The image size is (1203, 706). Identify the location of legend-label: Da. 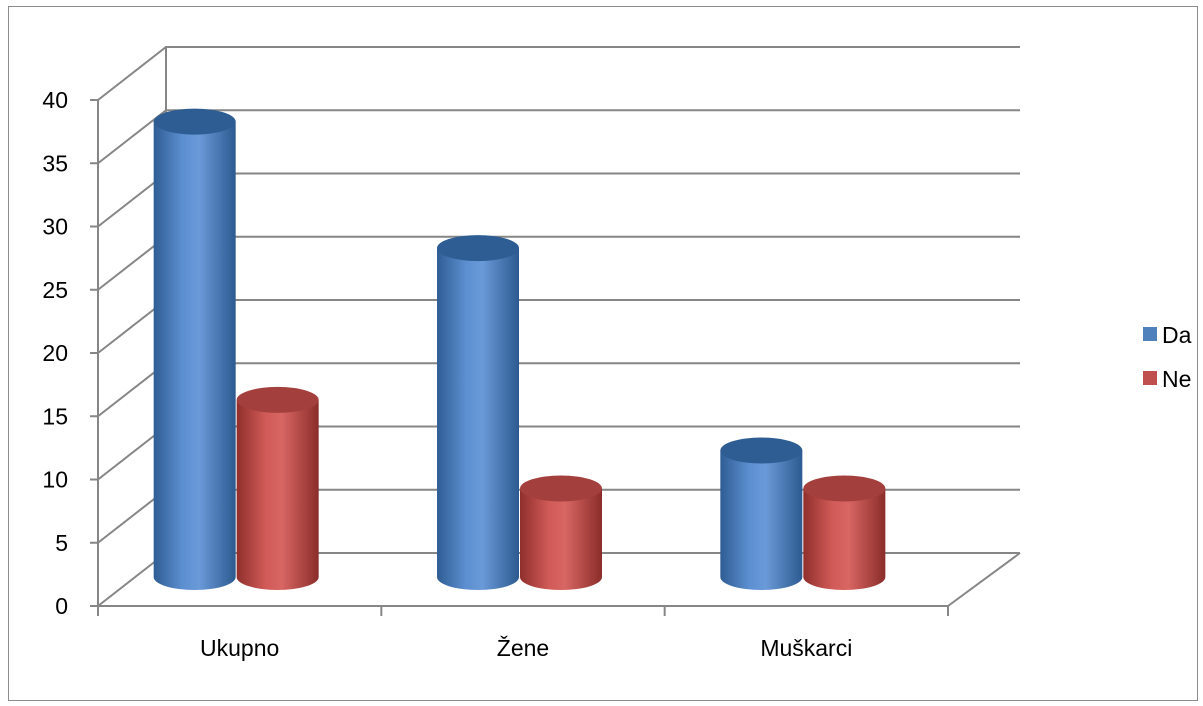
(1177, 335).